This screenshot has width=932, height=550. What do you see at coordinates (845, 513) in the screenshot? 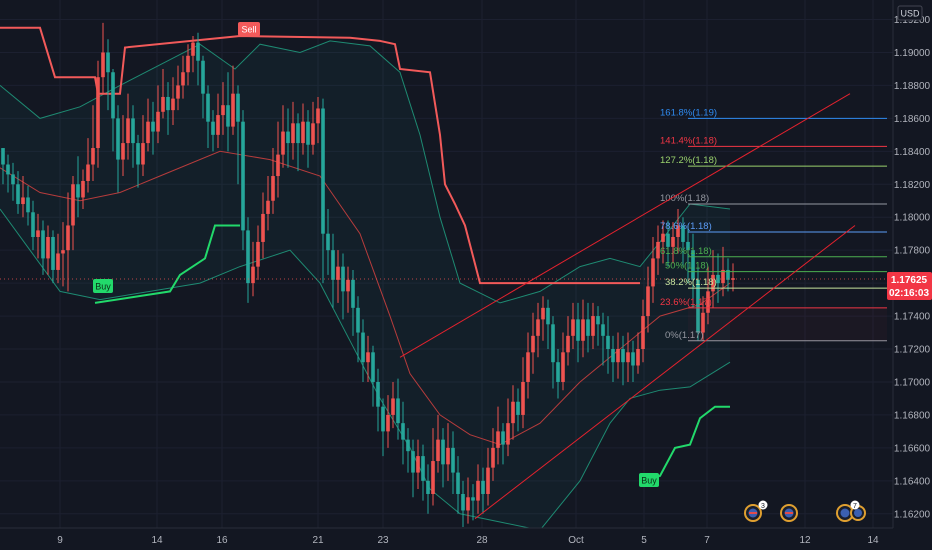
I see `eu-flag-icon` at bounding box center [845, 513].